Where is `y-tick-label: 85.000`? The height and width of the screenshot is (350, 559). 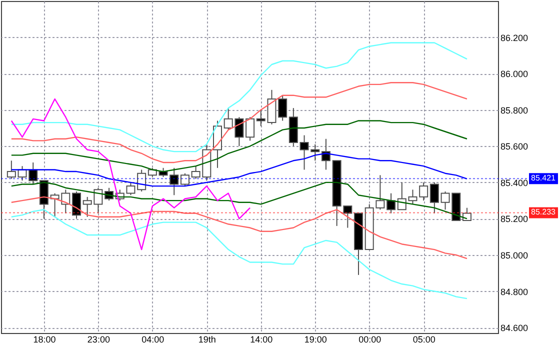
y-tick-label: 85.000 is located at coordinates (514, 255).